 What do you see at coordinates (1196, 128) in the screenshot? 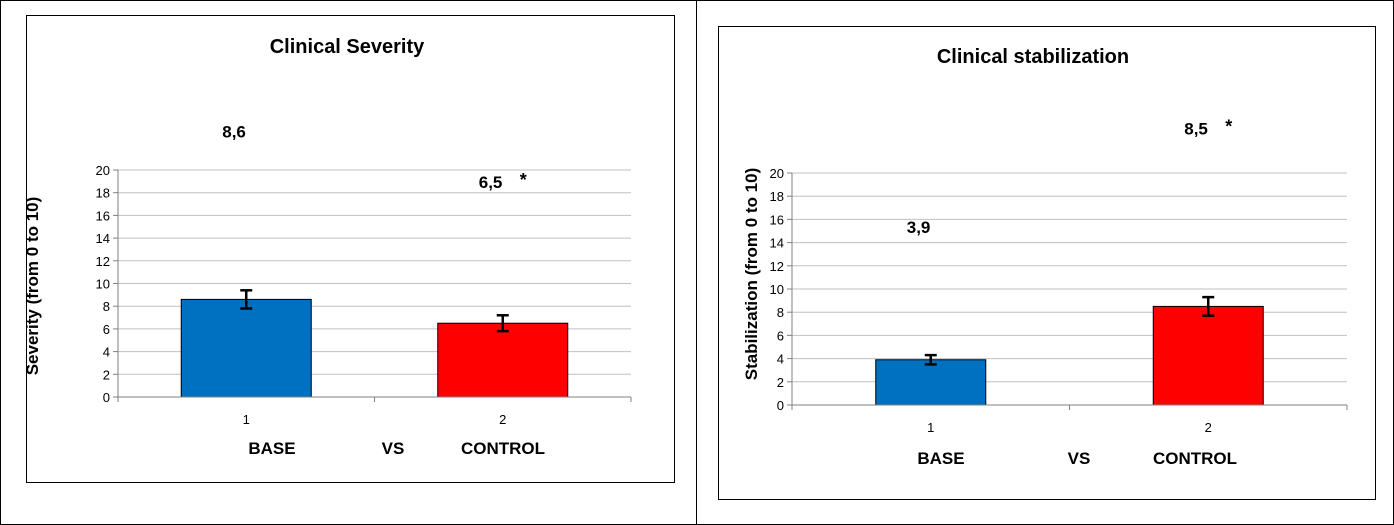
I see `data-label: 8,5` at bounding box center [1196, 128].